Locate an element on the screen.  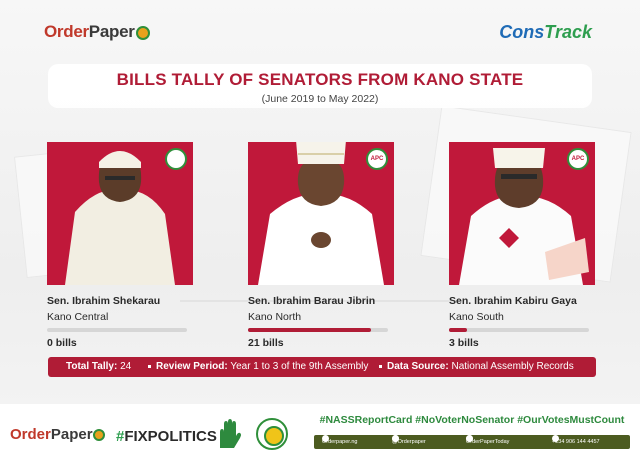
review-period-value: Year 1 to 3 of the 9th Assembly is located at coordinates (299, 366).